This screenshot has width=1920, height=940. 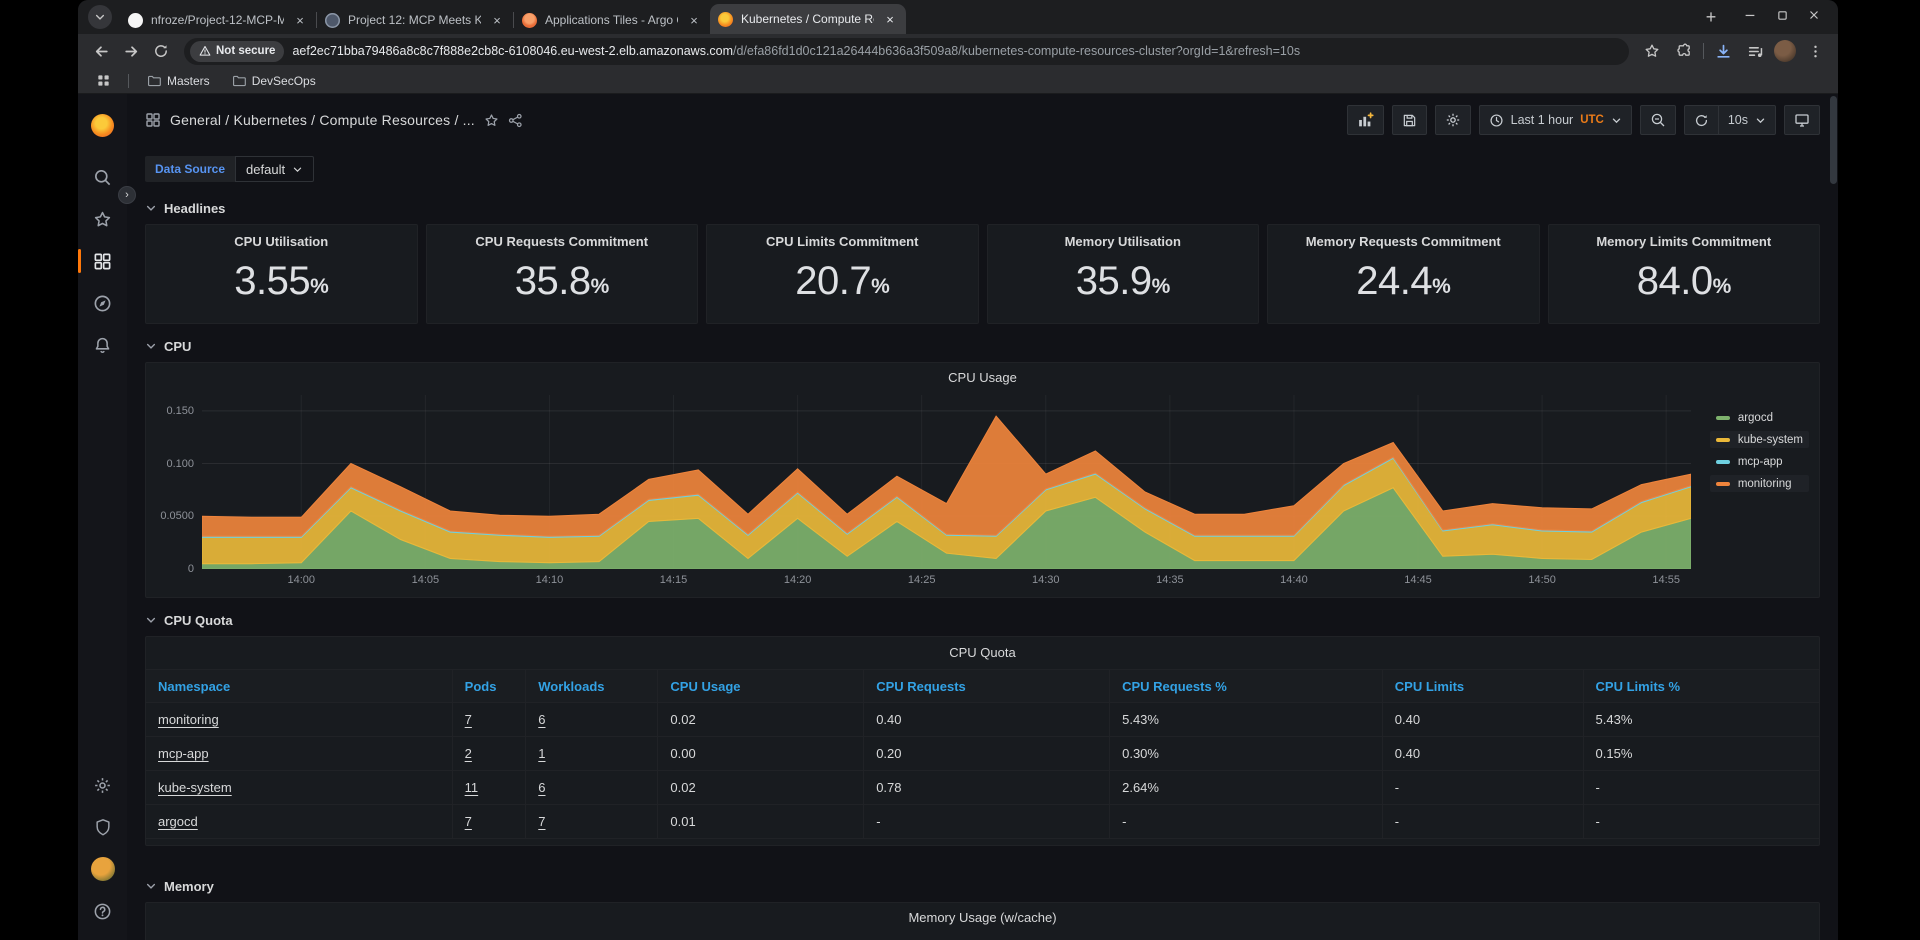 What do you see at coordinates (1246, 686) in the screenshot?
I see `column-header: CPU Requests %` at bounding box center [1246, 686].